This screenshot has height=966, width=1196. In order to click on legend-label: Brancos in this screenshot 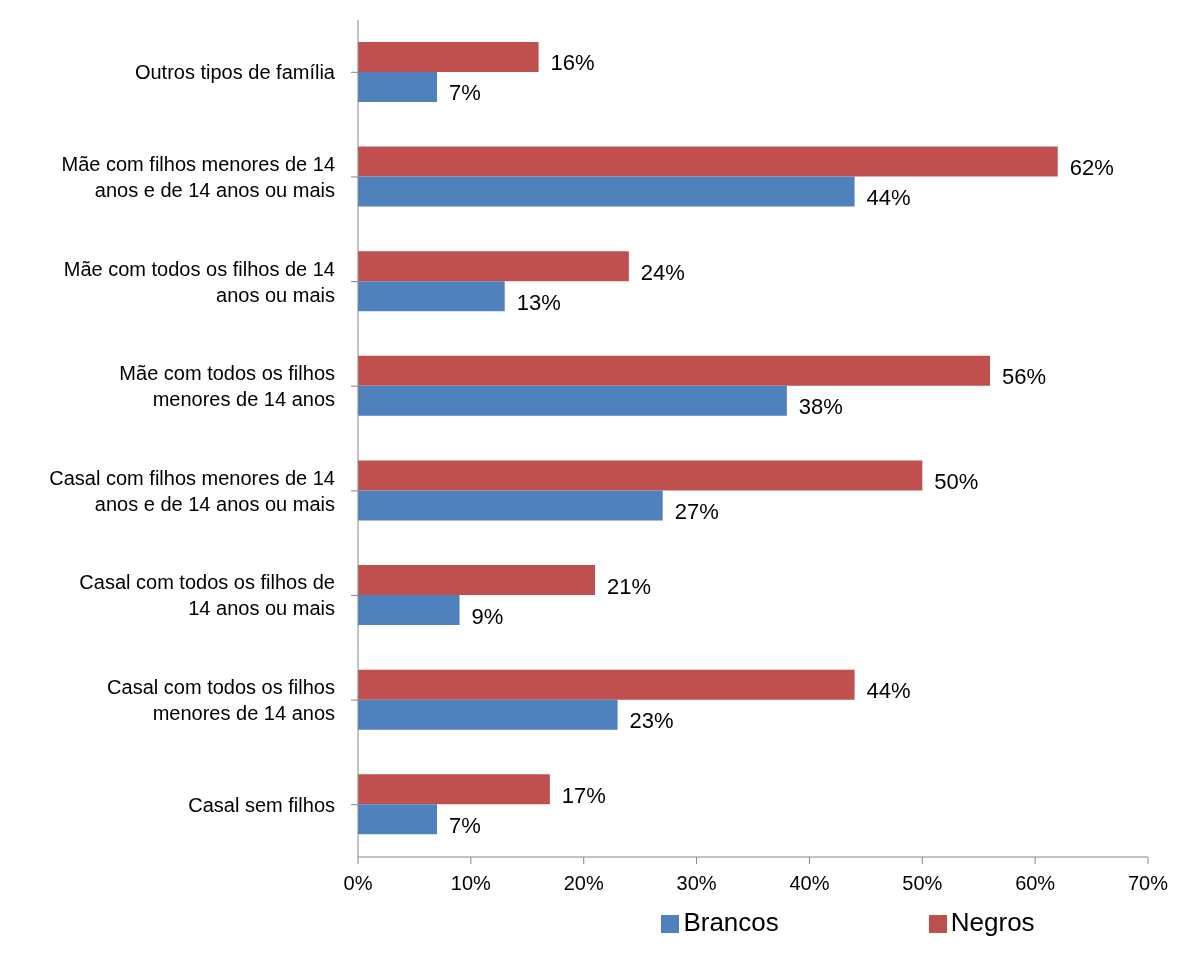, I will do `click(731, 922)`.